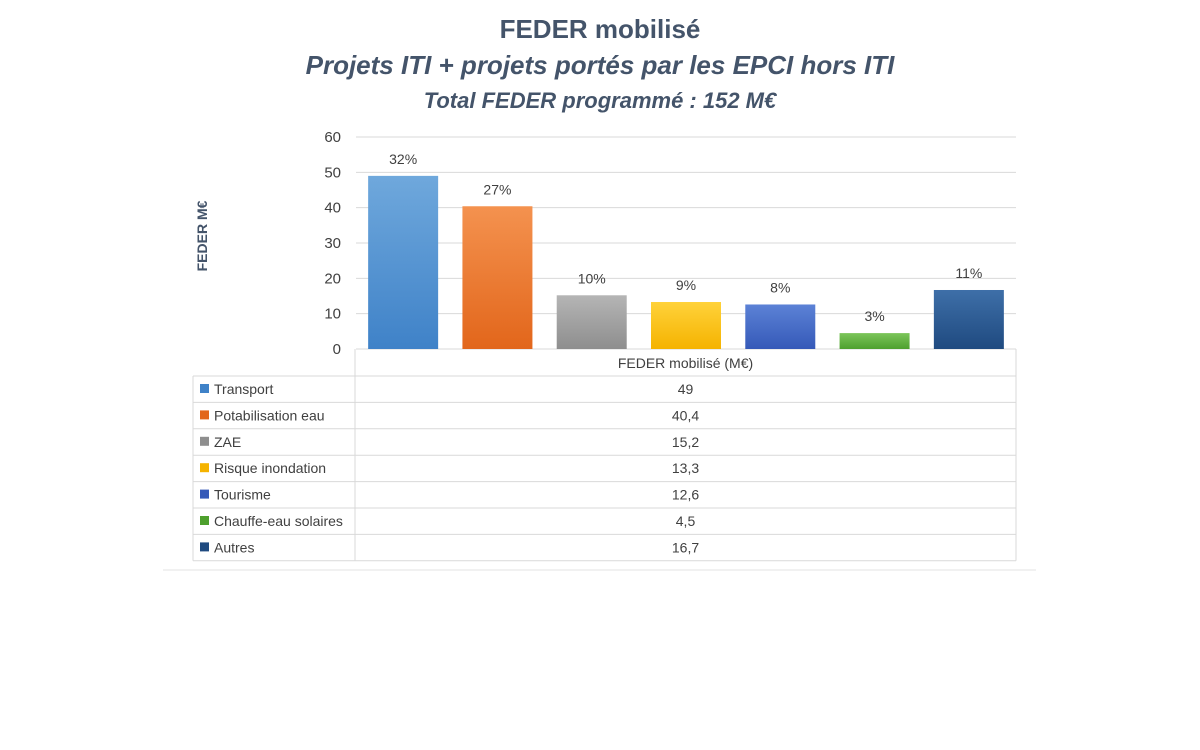 The image size is (1200, 750). Describe the element at coordinates (234, 547) in the screenshot. I see `table-row-label: Autres` at that location.